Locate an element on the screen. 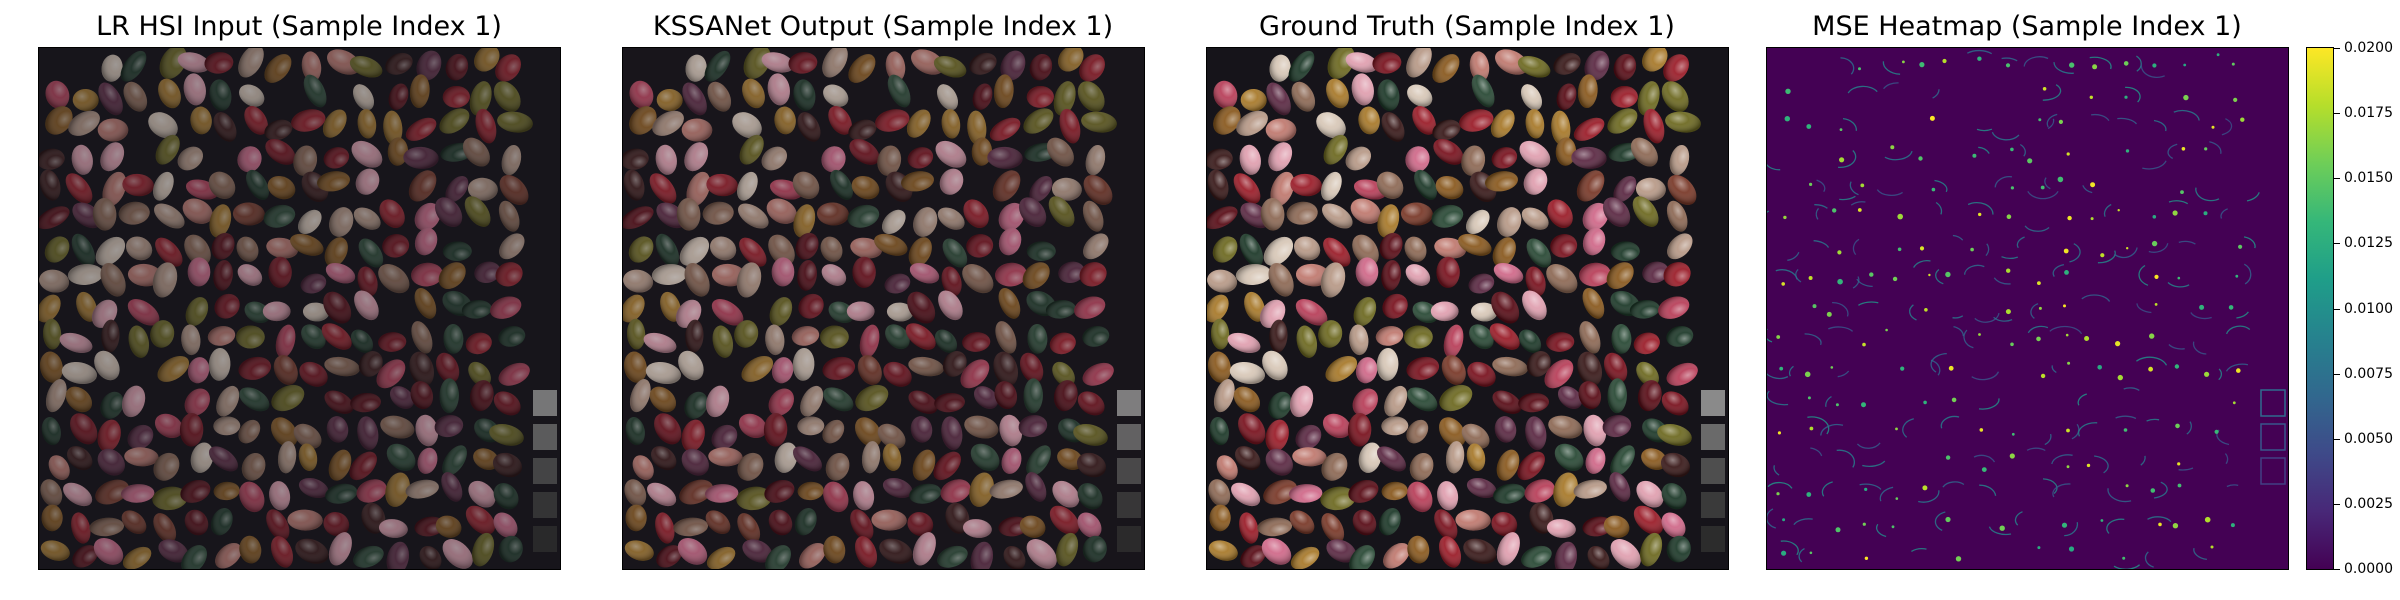  colorbar-tick is located at coordinates (2337, 439).